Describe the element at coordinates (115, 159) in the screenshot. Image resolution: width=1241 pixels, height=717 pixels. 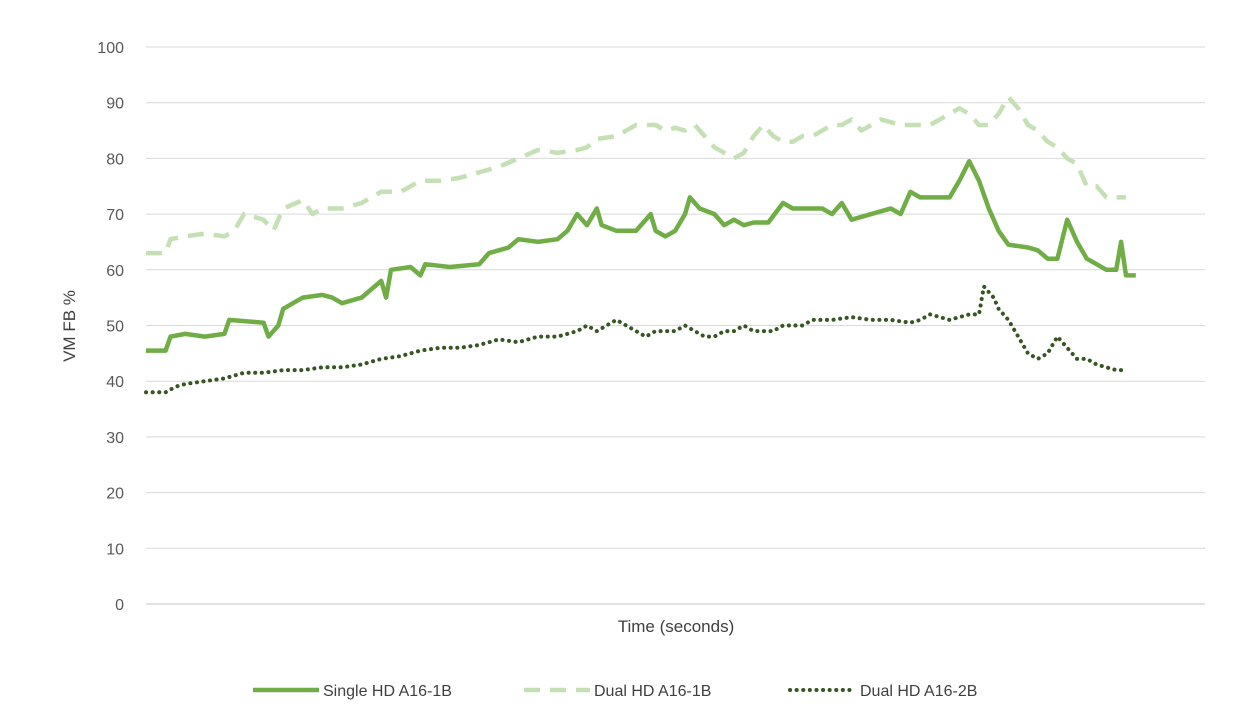
I see `y-tick-label-80: 80` at that location.